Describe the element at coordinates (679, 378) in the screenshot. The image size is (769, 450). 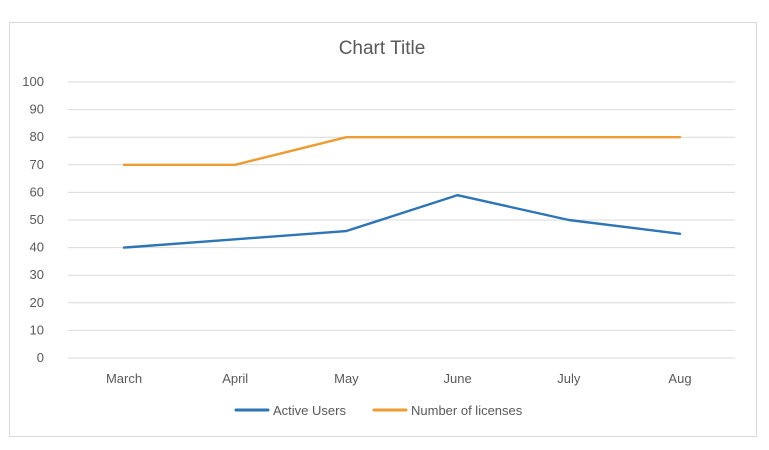
I see `x-tick-label: Aug` at that location.